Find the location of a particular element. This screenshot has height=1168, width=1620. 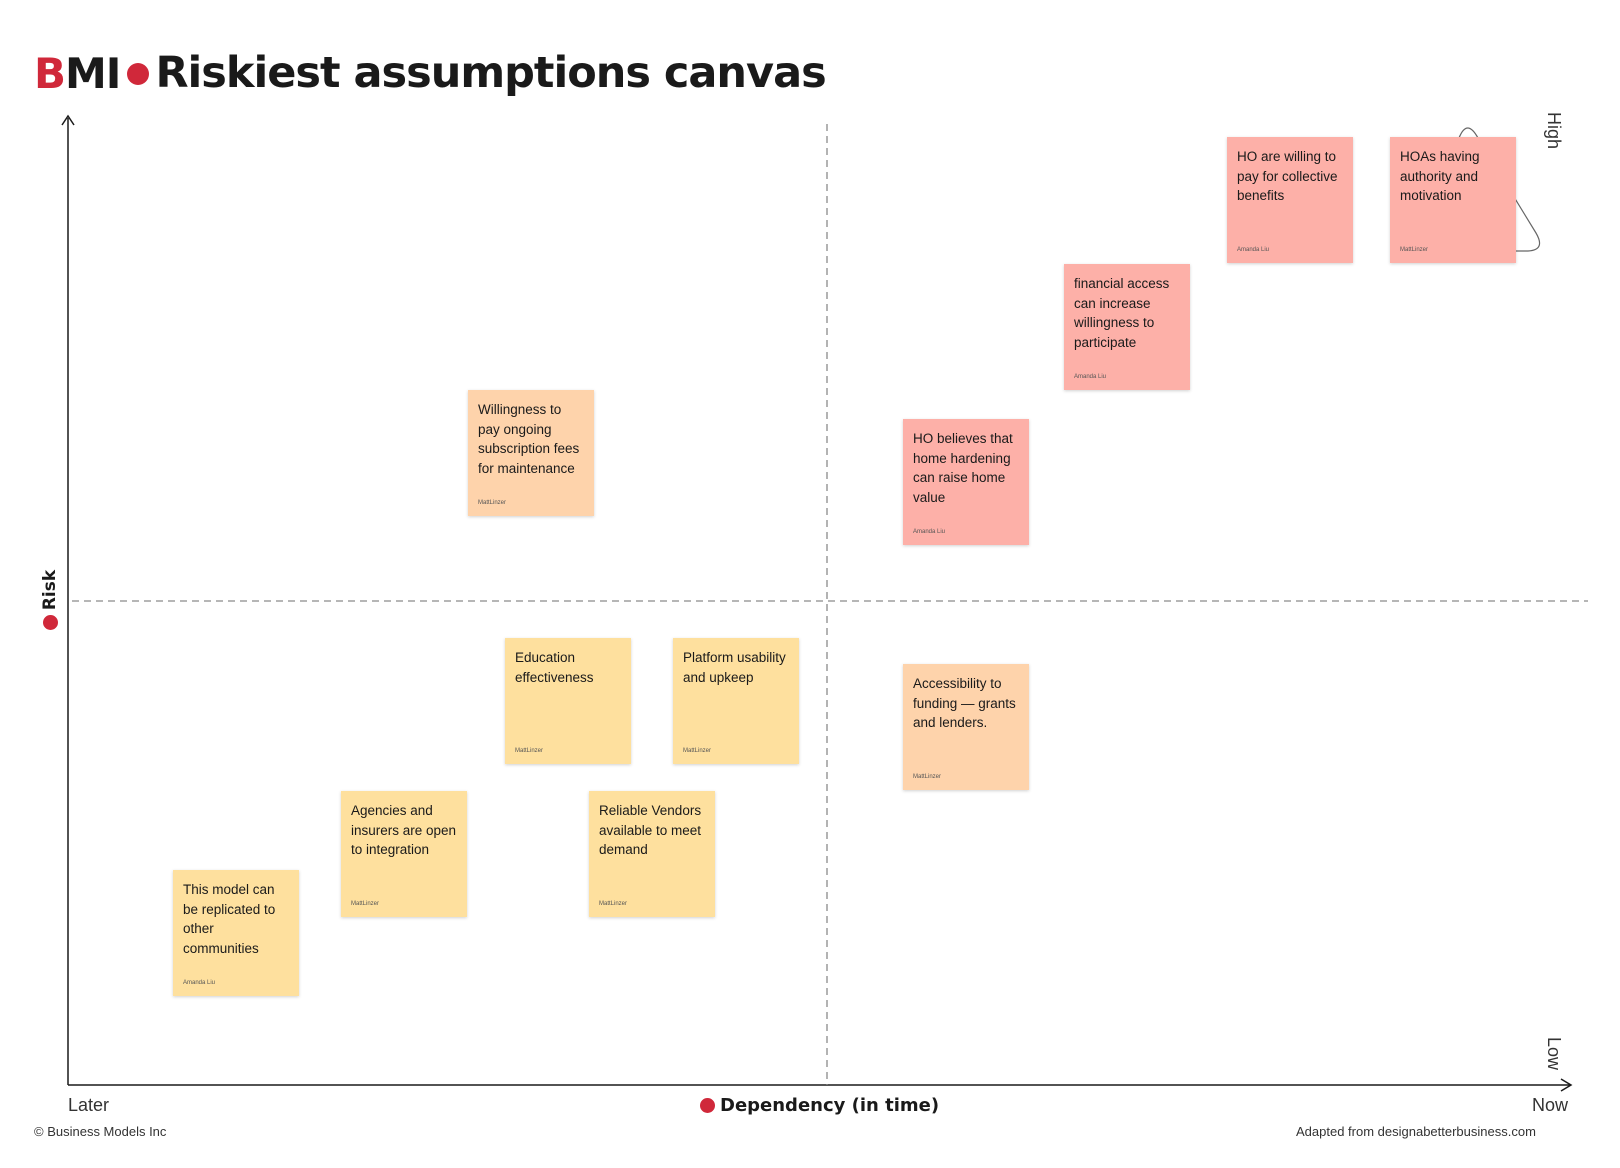

page-title: Riskiest assumptions canvas is located at coordinates (490, 73).